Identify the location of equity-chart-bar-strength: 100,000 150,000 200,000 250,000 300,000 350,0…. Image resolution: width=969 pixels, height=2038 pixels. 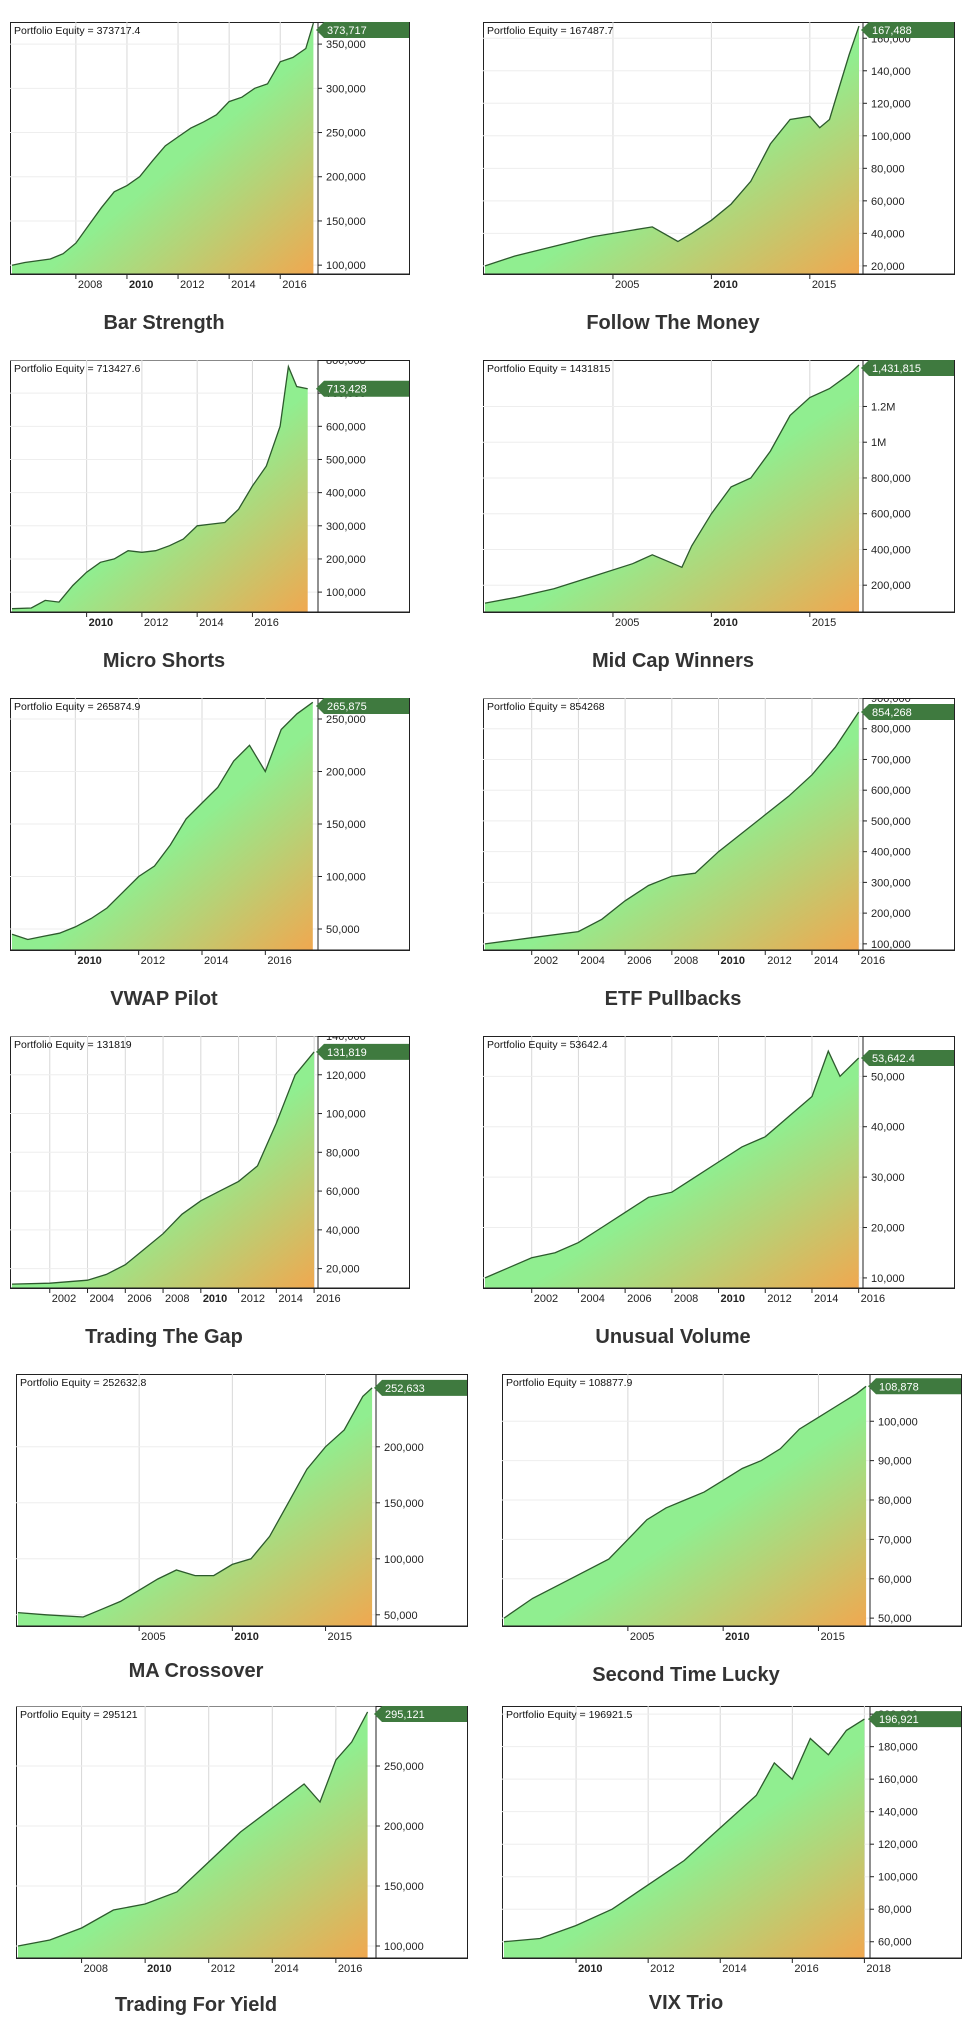
(210, 156).